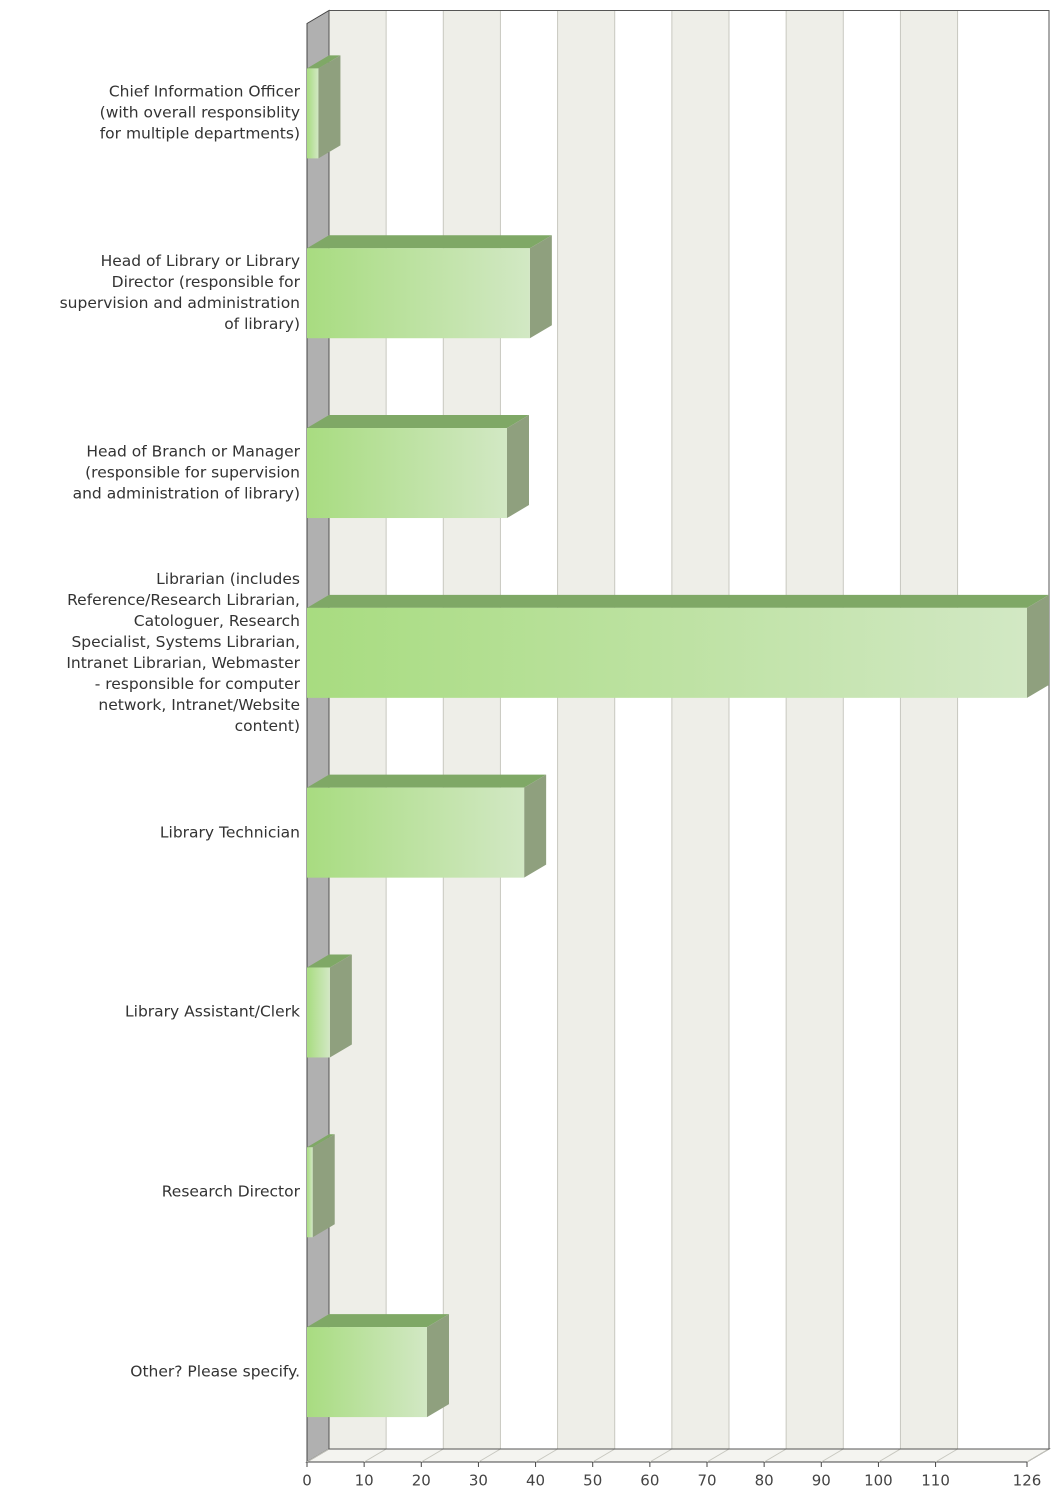 The image size is (1052, 1493). Describe the element at coordinates (878, 1481) in the screenshot. I see `x-tick-label: 100` at that location.